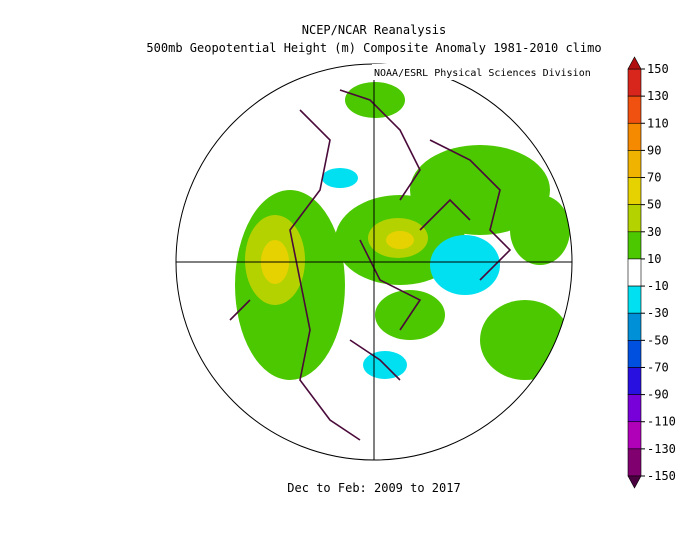 The image size is (700, 542). Describe the element at coordinates (661, 449) in the screenshot. I see `colorbar-label: -130` at that location.